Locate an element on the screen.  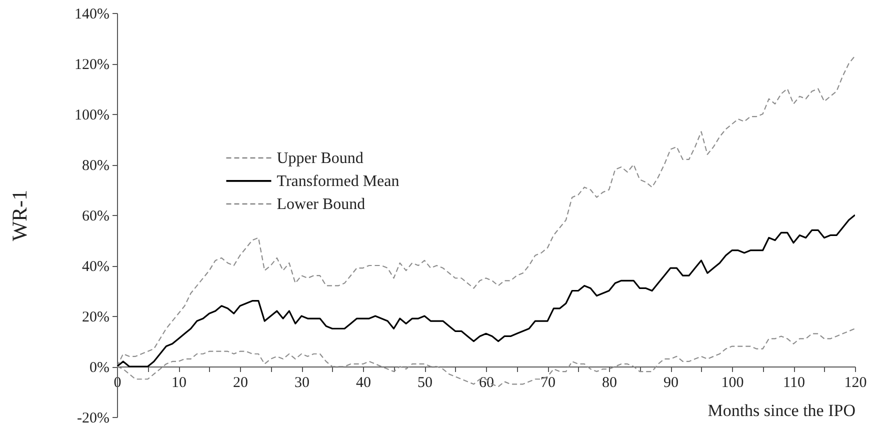
x-tick-label: 30 is located at coordinates (302, 383).